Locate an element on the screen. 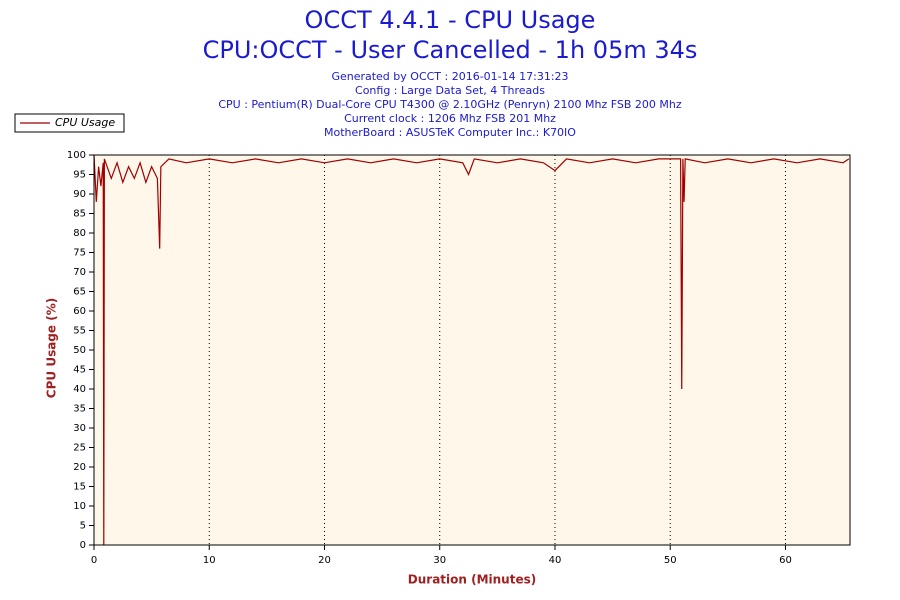 The height and width of the screenshot is (600, 900). x-tick-label: 60 is located at coordinates (785, 560).